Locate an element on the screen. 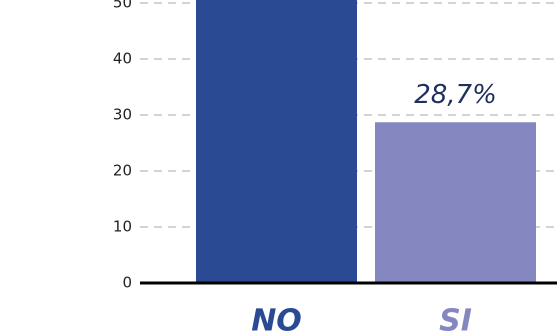  y-tick-label: 50 is located at coordinates (122, 6).